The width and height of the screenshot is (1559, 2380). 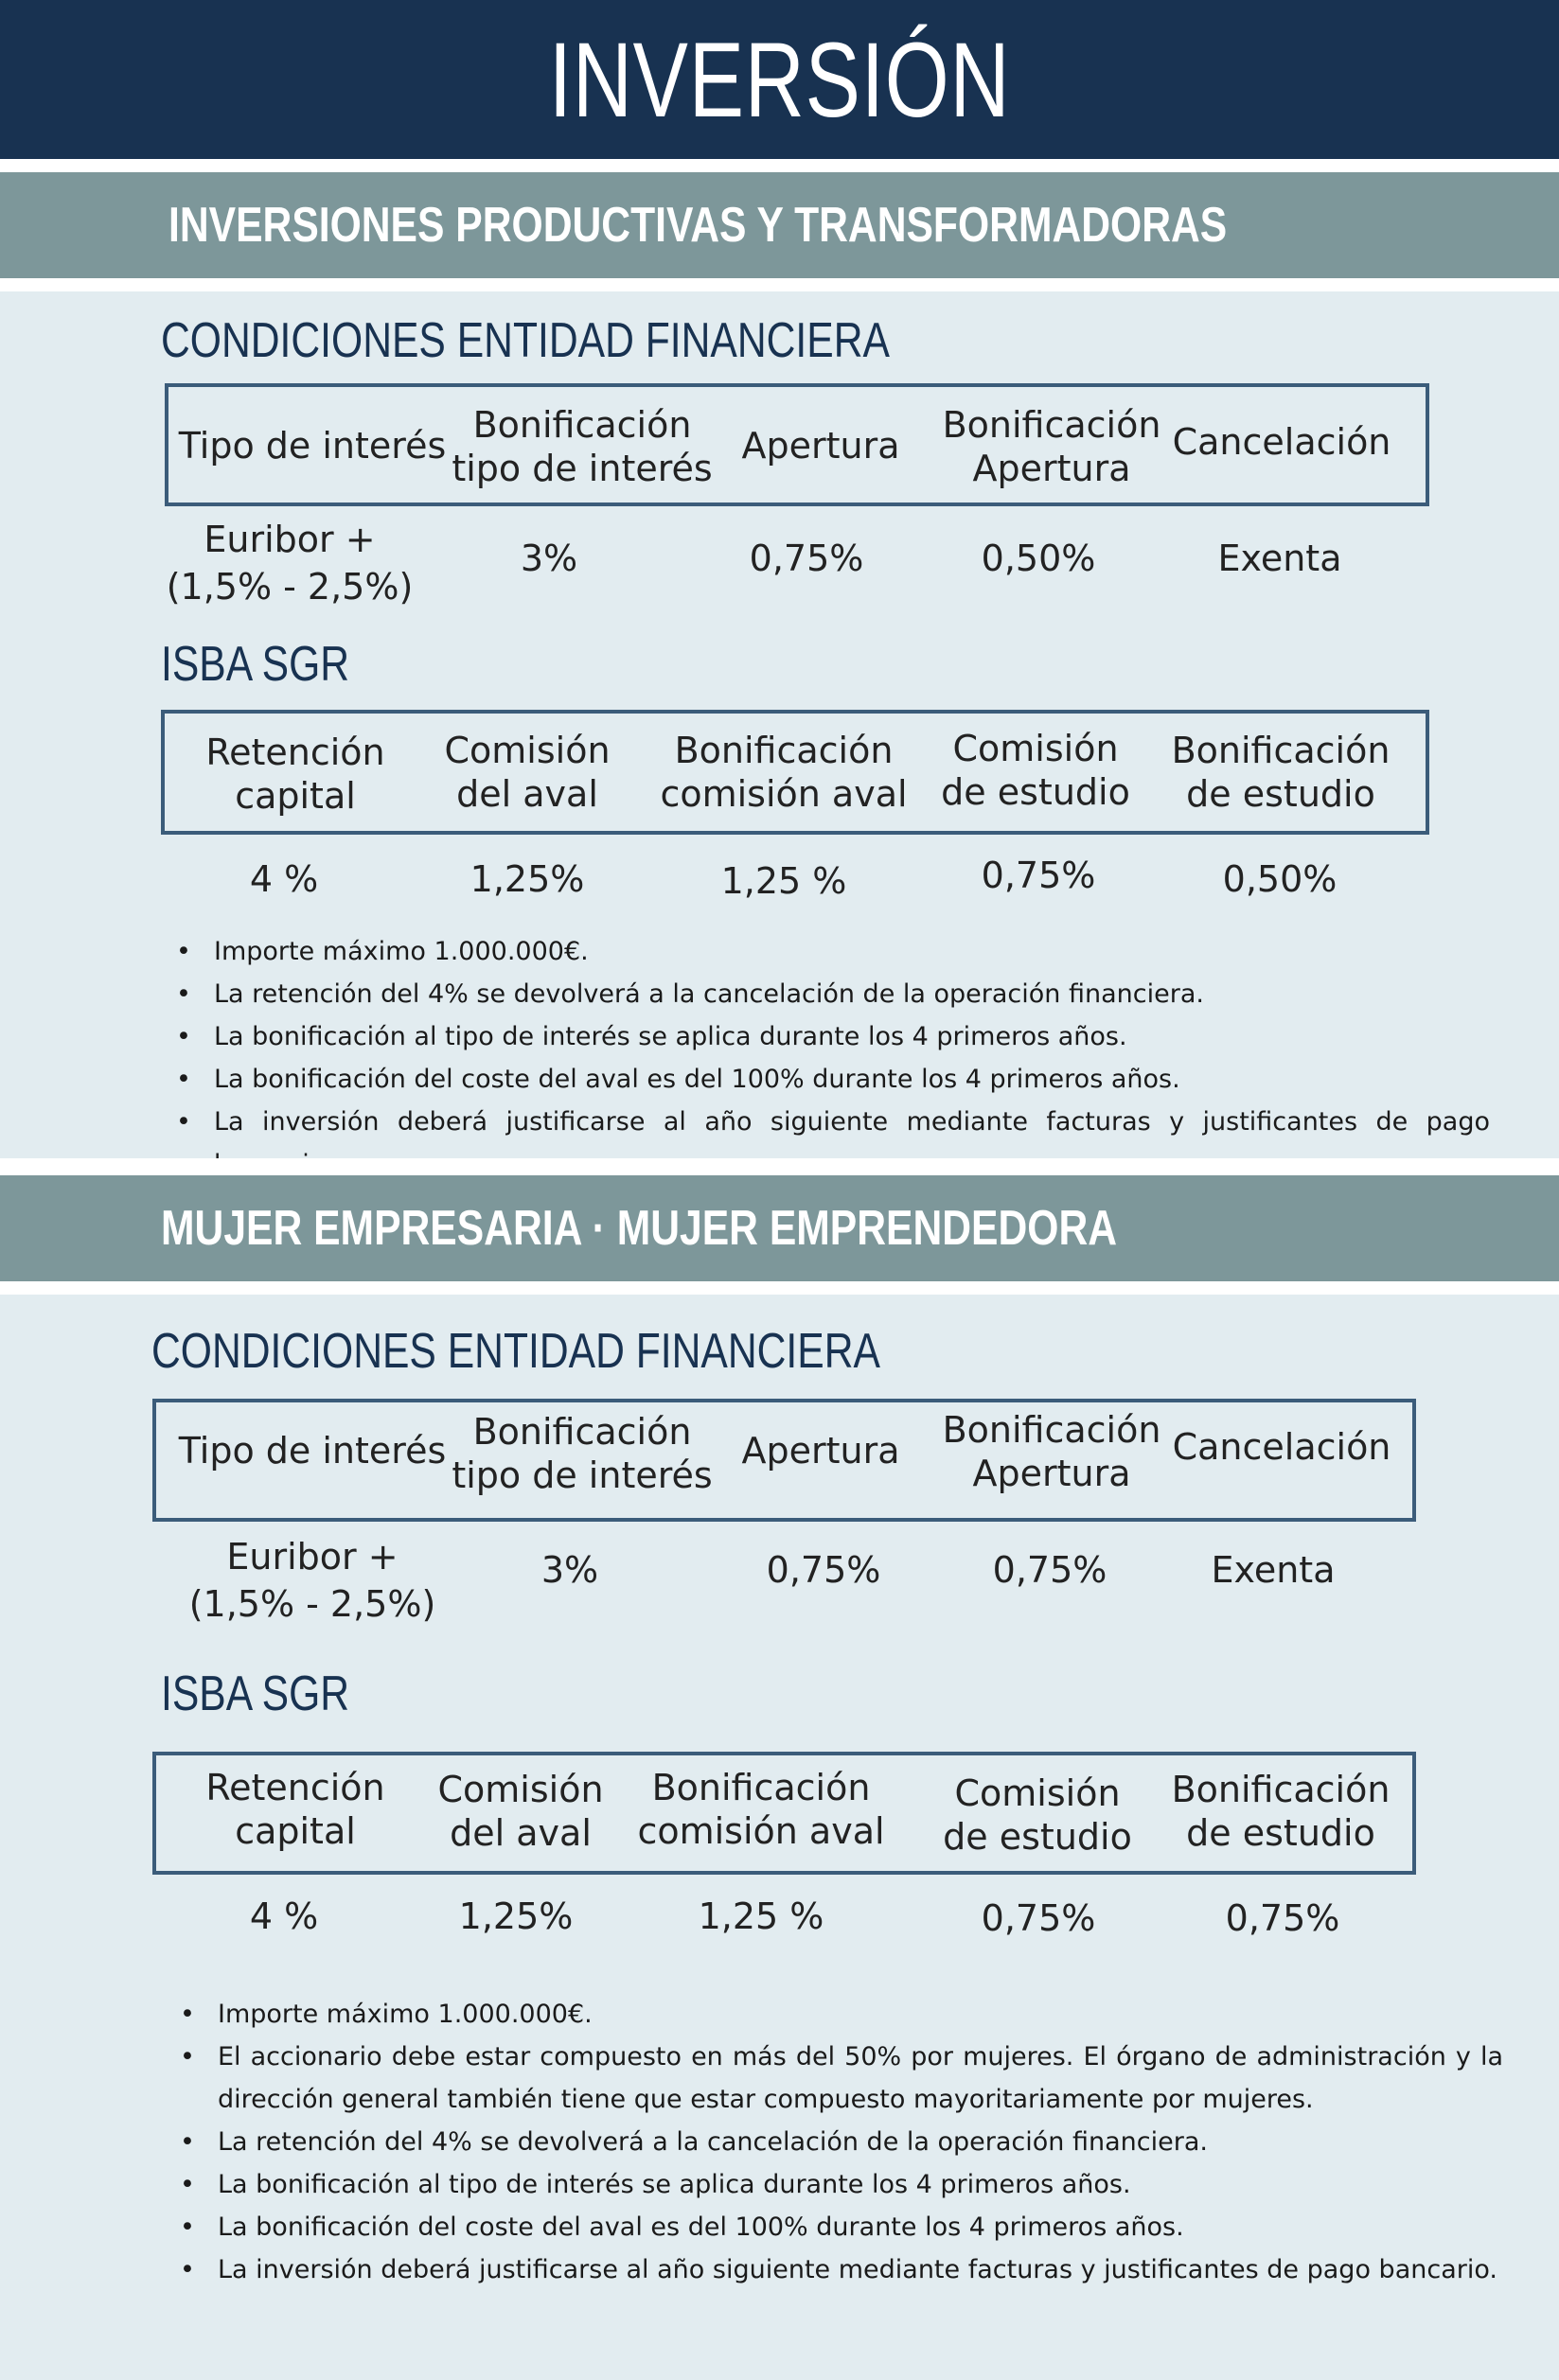 What do you see at coordinates (1273, 1570) in the screenshot?
I see `section-2-bank-value-cancellation: Exenta` at bounding box center [1273, 1570].